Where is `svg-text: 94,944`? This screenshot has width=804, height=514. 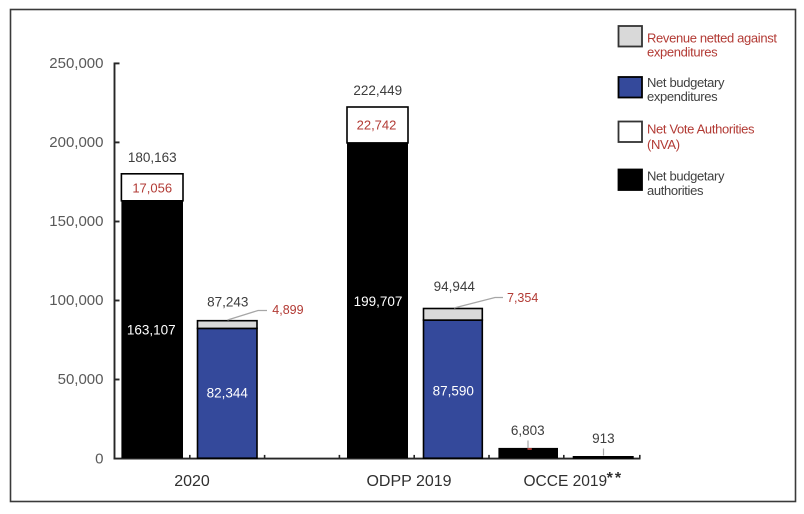
svg-text: 94,944 is located at coordinates (455, 286).